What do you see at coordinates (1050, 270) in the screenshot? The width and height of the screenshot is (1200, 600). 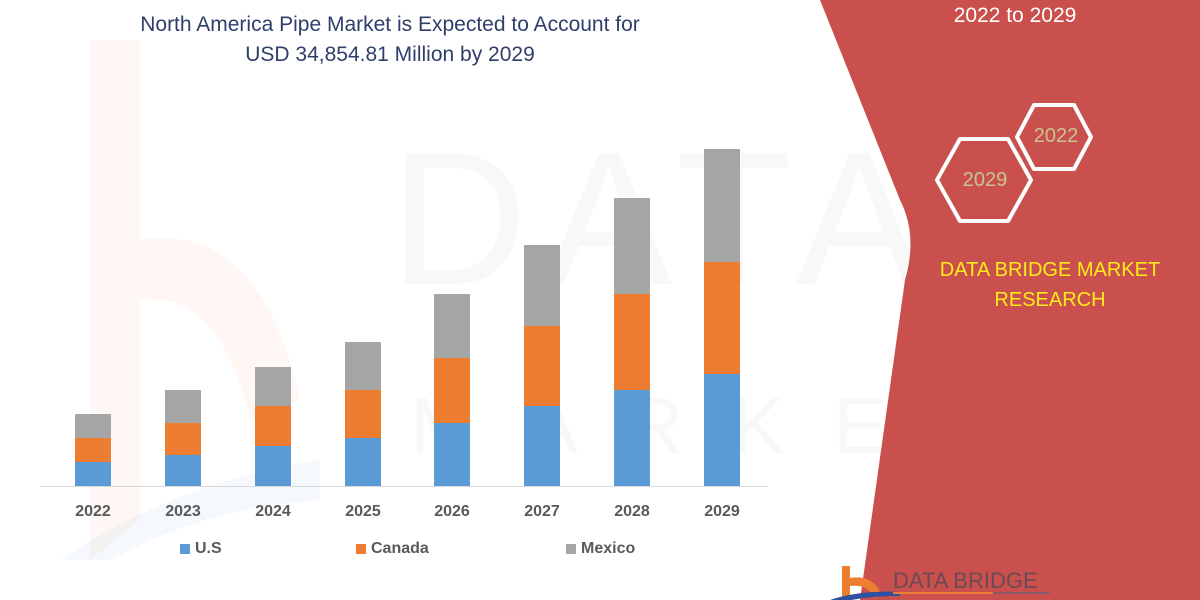 I see `brand-line1: DATA BRIDGE MARKET` at bounding box center [1050, 270].